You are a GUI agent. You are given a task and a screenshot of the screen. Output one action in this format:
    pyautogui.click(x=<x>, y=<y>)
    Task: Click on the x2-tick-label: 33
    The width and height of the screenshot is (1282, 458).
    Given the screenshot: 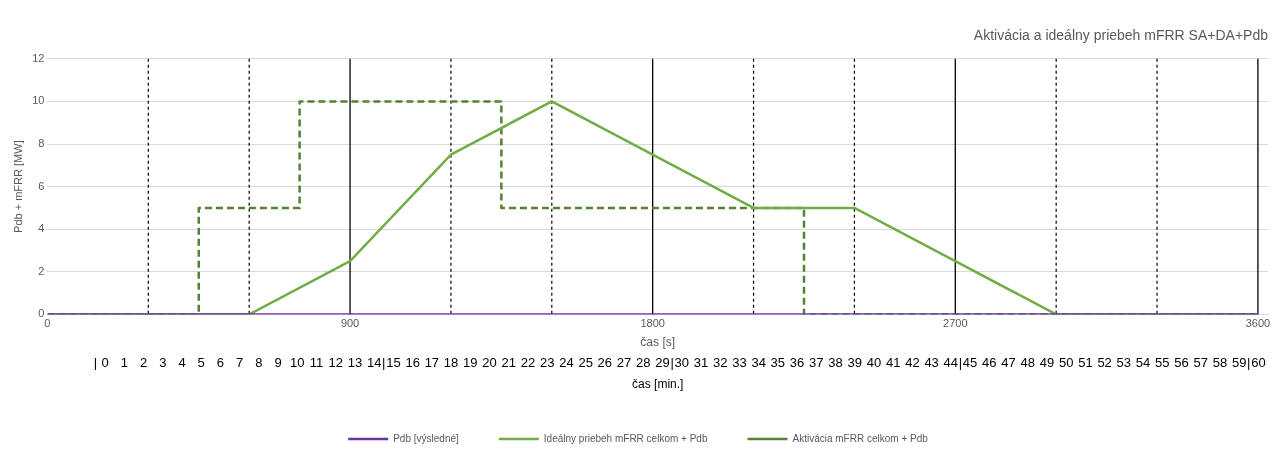 What is the action you would take?
    pyautogui.click(x=739, y=363)
    